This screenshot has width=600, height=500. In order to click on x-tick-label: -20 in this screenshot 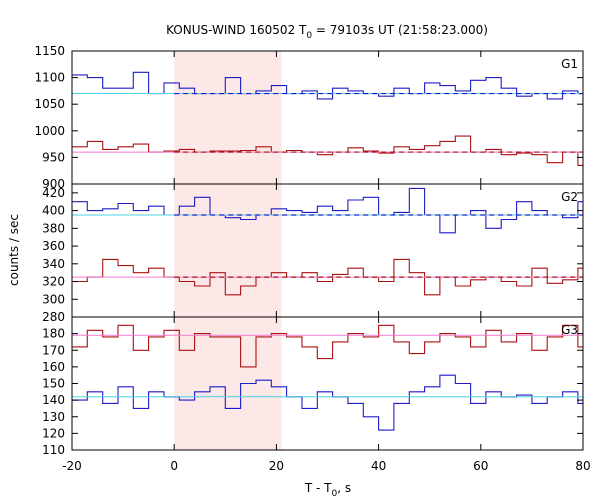, I will do `click(72, 466)`.